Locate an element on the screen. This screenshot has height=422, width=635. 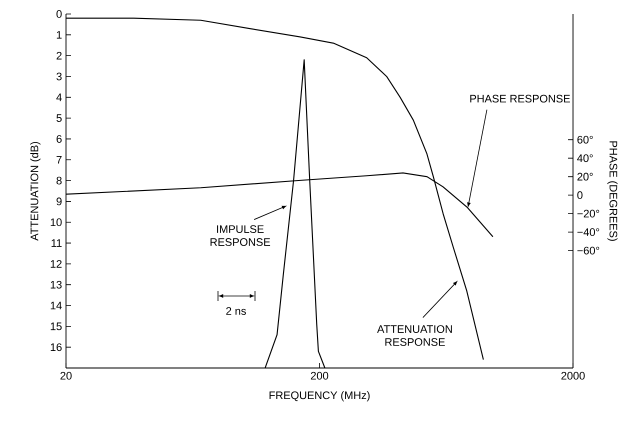
y-tick-label: 15 is located at coordinates (56, 326).